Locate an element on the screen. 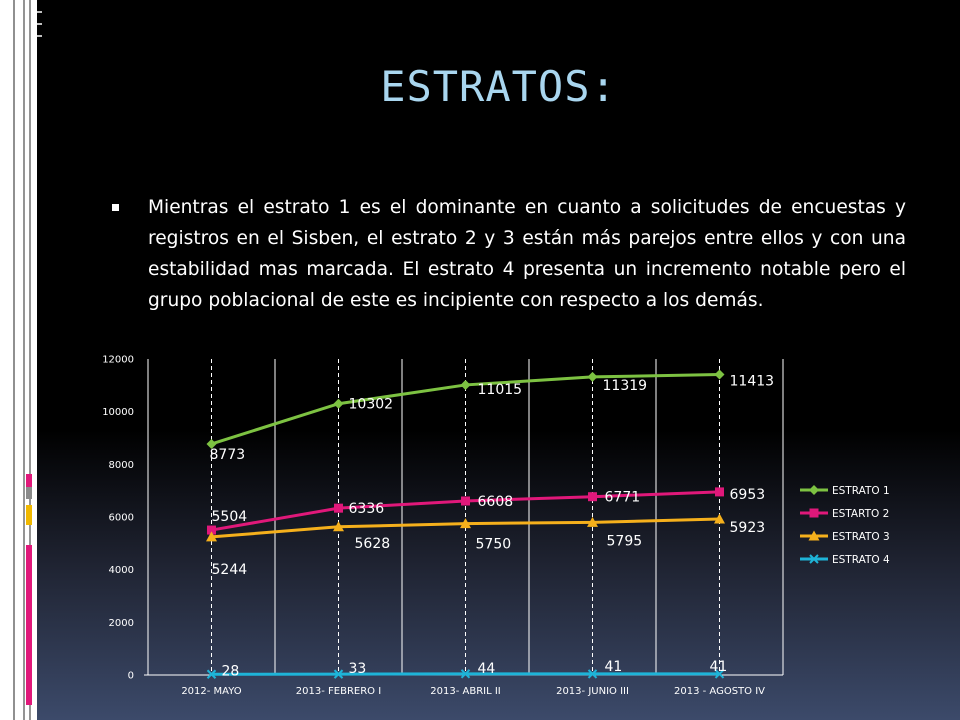 The height and width of the screenshot is (720, 960). data-label: 6771 is located at coordinates (623, 498).